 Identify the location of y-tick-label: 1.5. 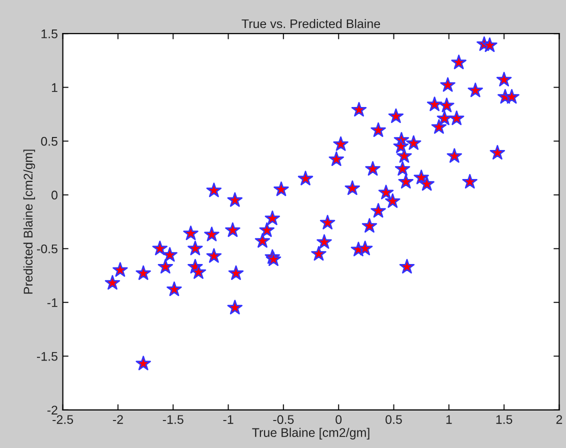
(50, 34).